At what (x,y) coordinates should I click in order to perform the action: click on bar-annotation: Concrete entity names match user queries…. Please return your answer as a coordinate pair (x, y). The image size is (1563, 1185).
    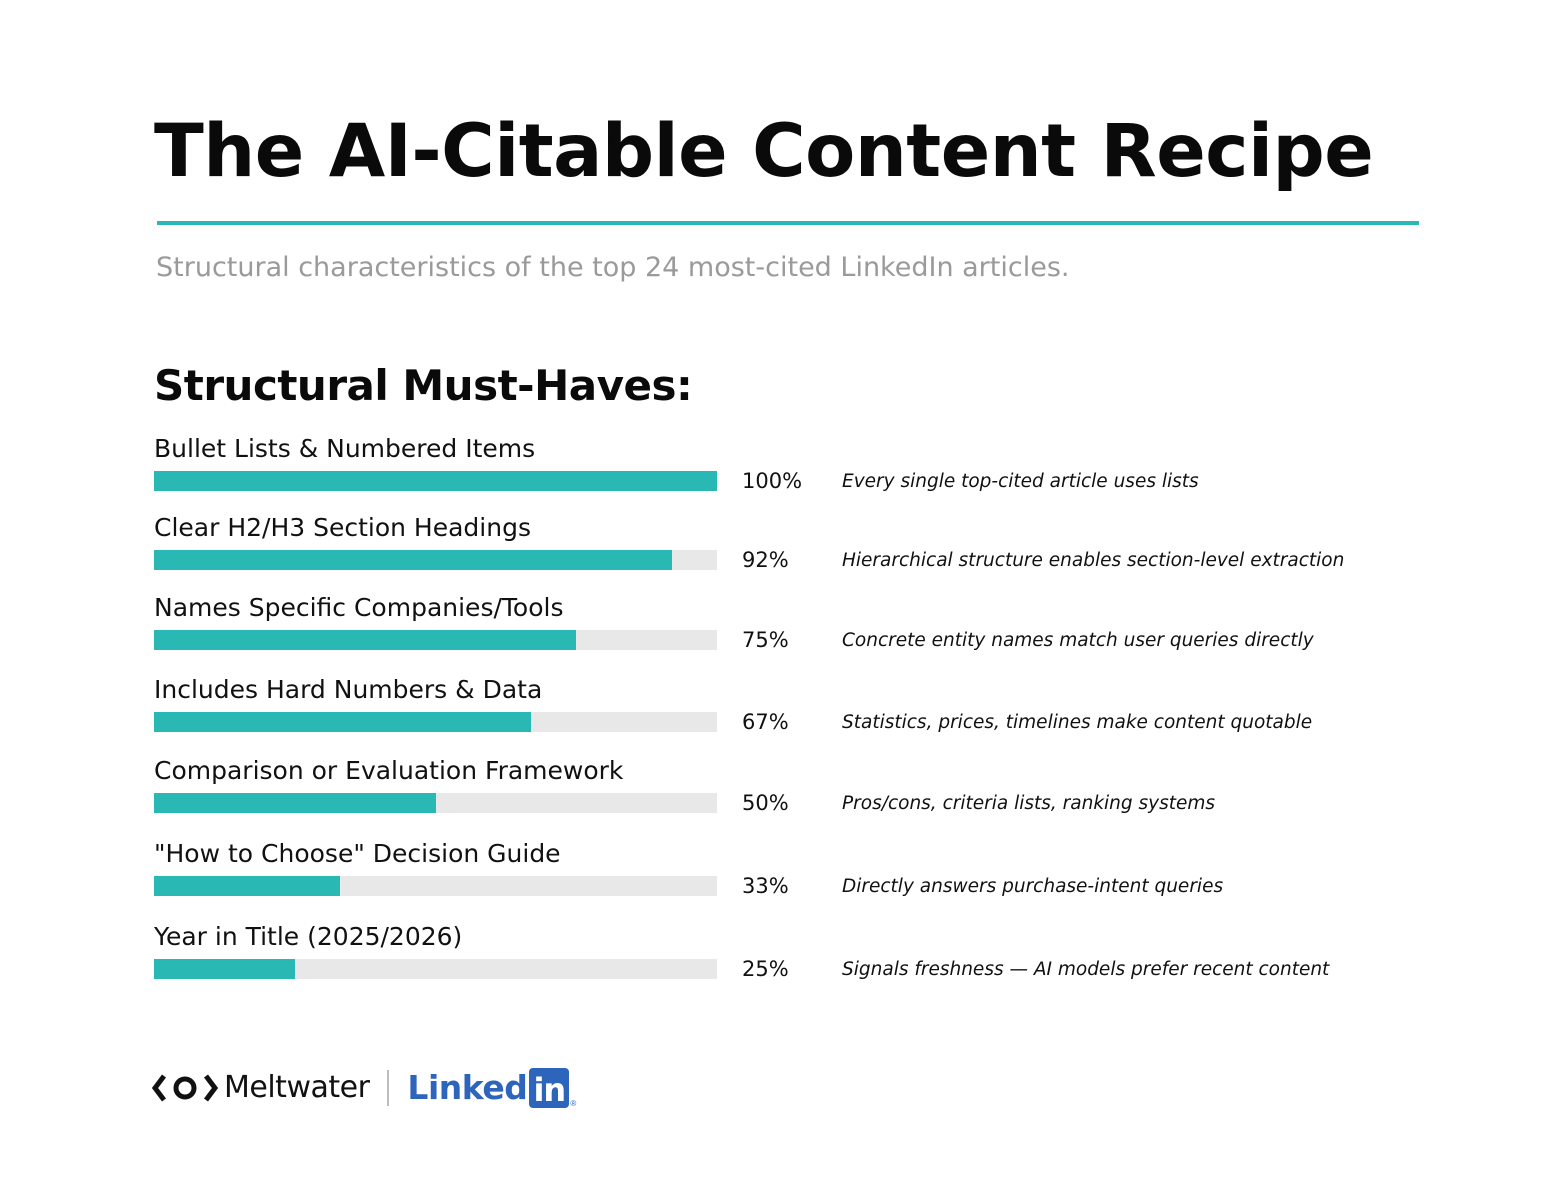
    Looking at the image, I should click on (1078, 640).